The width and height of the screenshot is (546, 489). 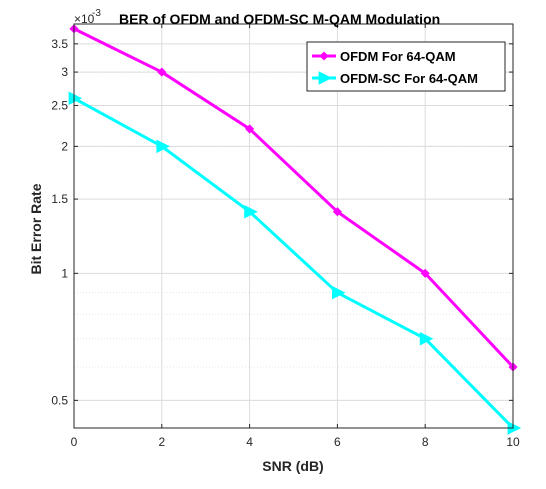 I want to click on legend-marker-ofdm-sc, so click(x=325, y=78).